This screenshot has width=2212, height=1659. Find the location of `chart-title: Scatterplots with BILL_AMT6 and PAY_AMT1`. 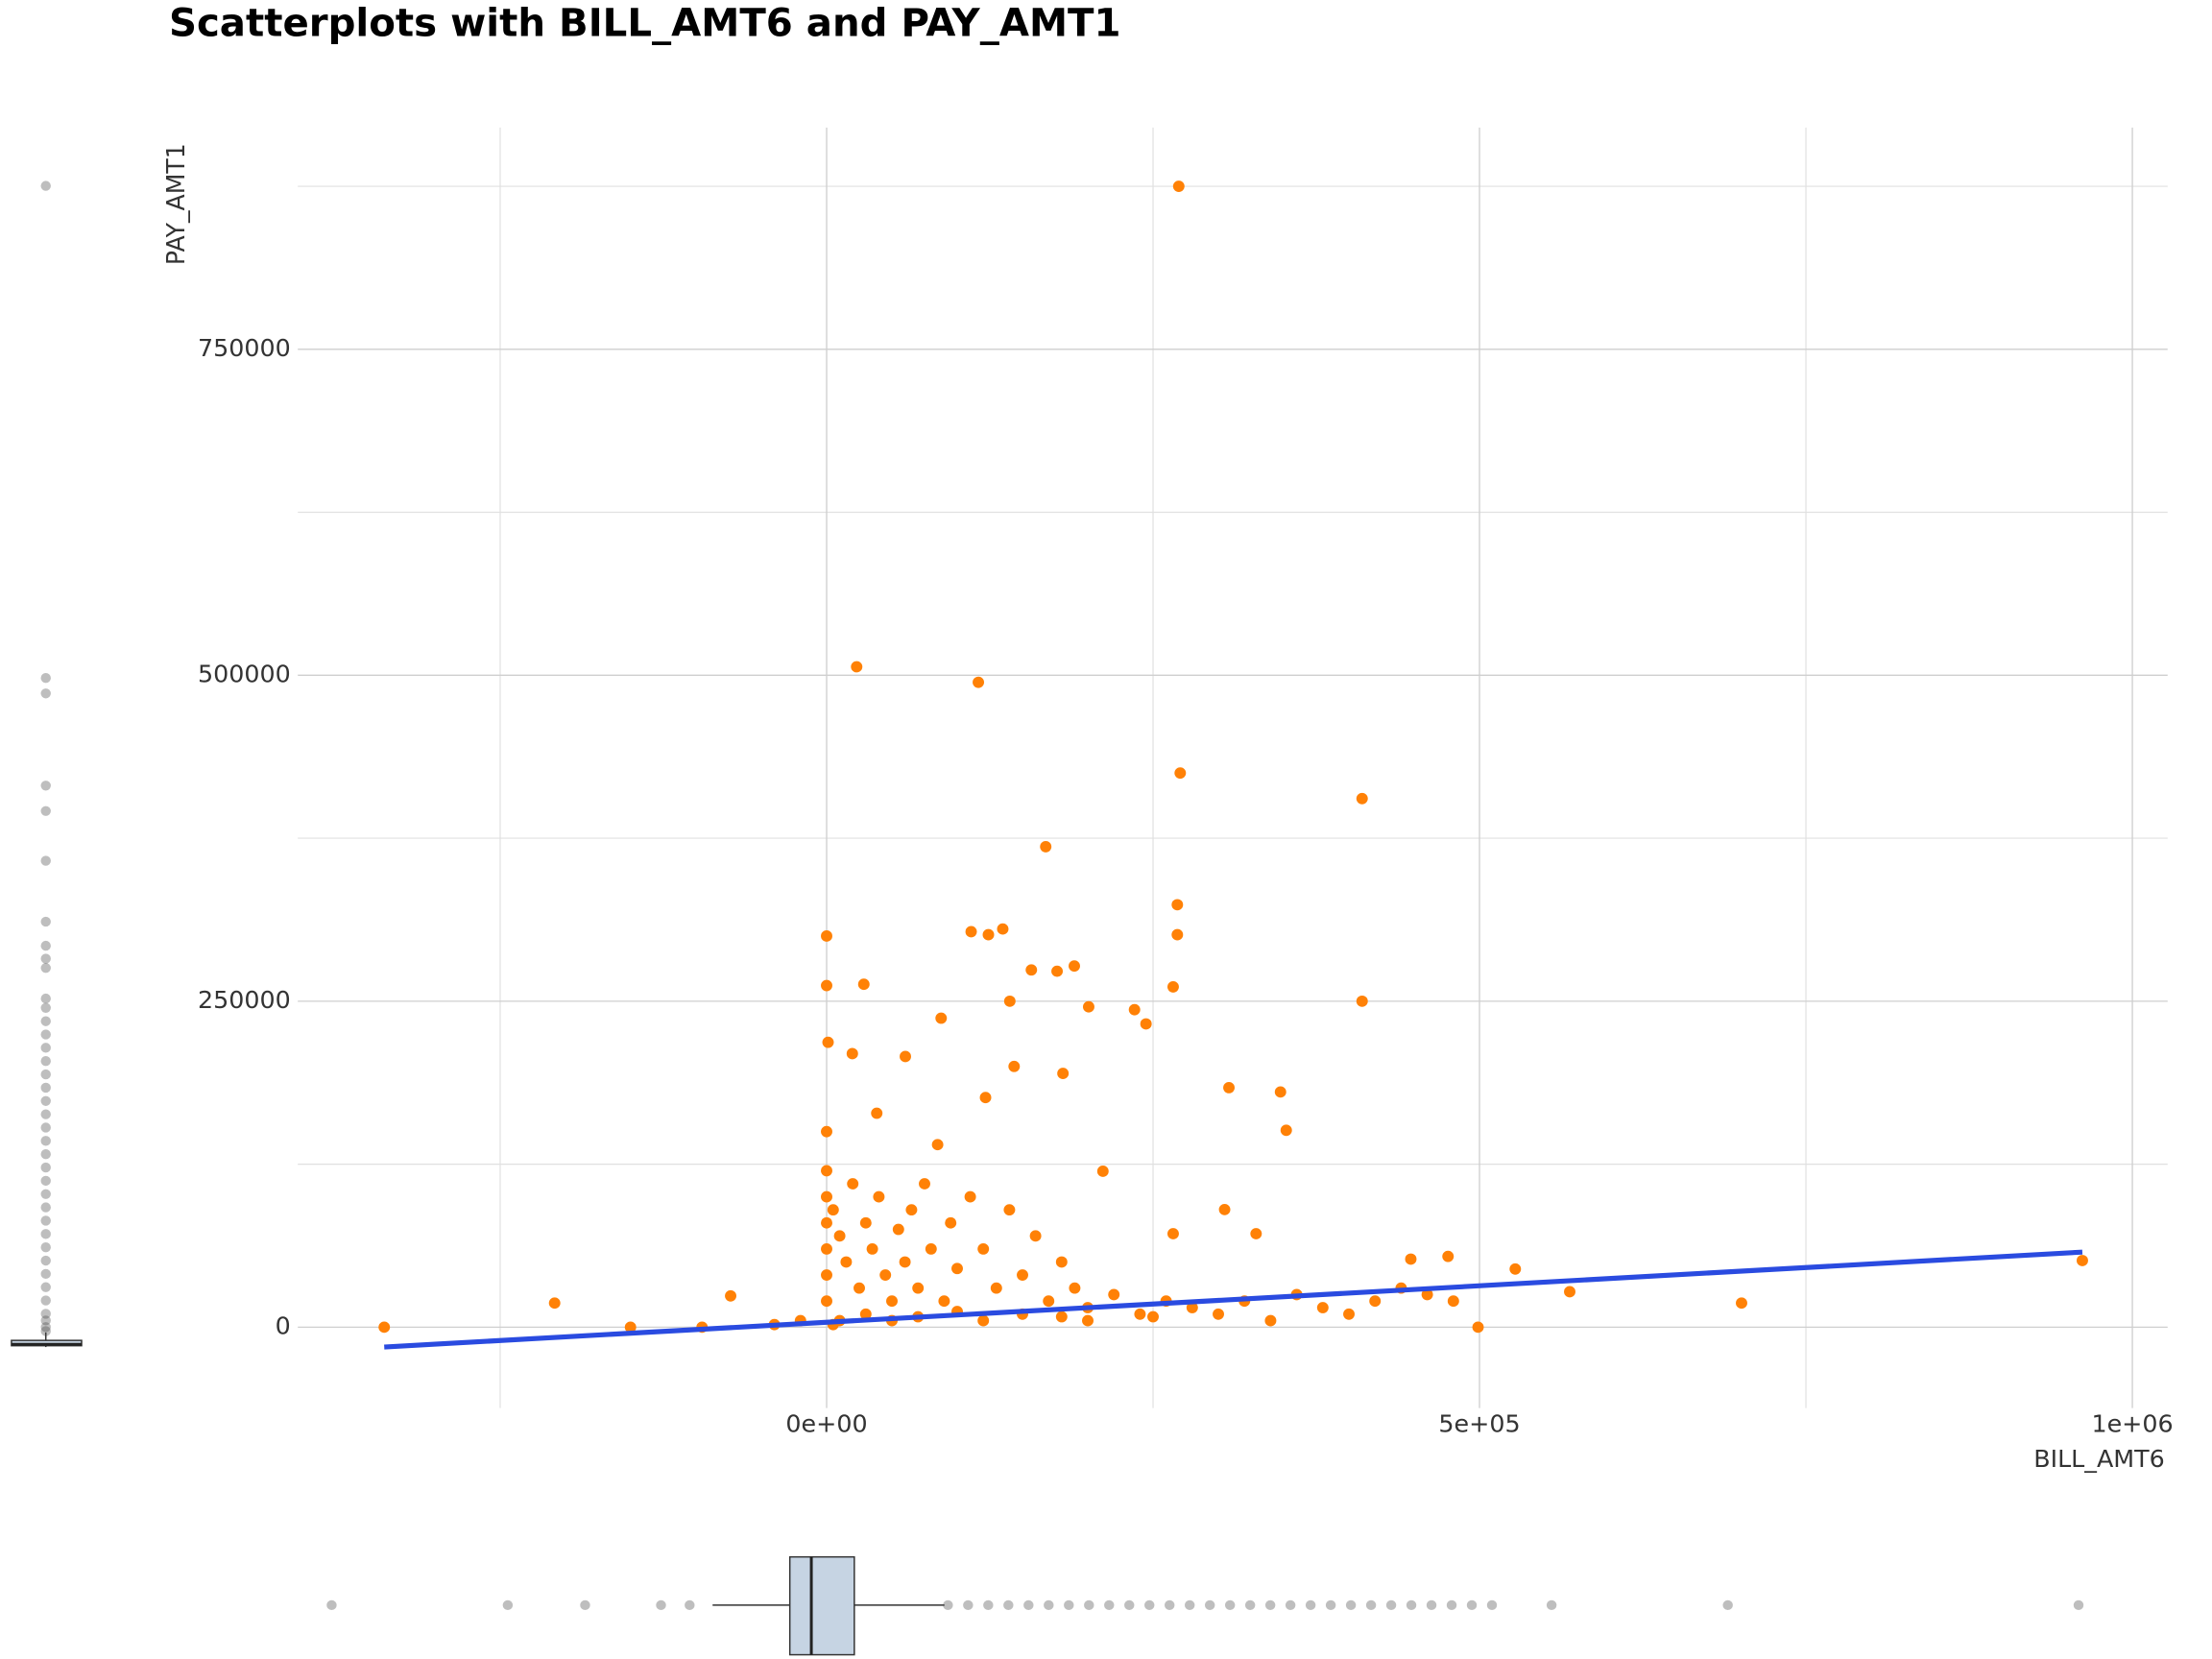

chart-title: Scatterplots with BILL_AMT6 and PAY_AMT1 is located at coordinates (645, 24).